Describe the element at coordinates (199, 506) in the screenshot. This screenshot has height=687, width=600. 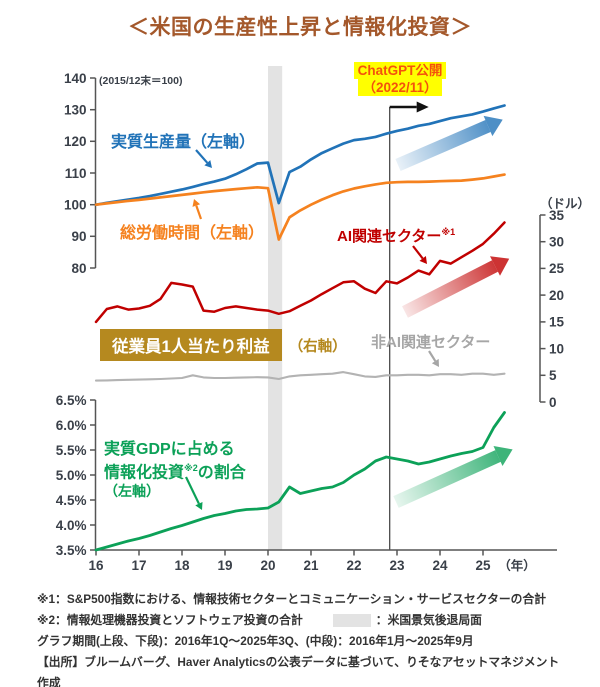
I see `it-investment-pointer-arrow-head` at that location.